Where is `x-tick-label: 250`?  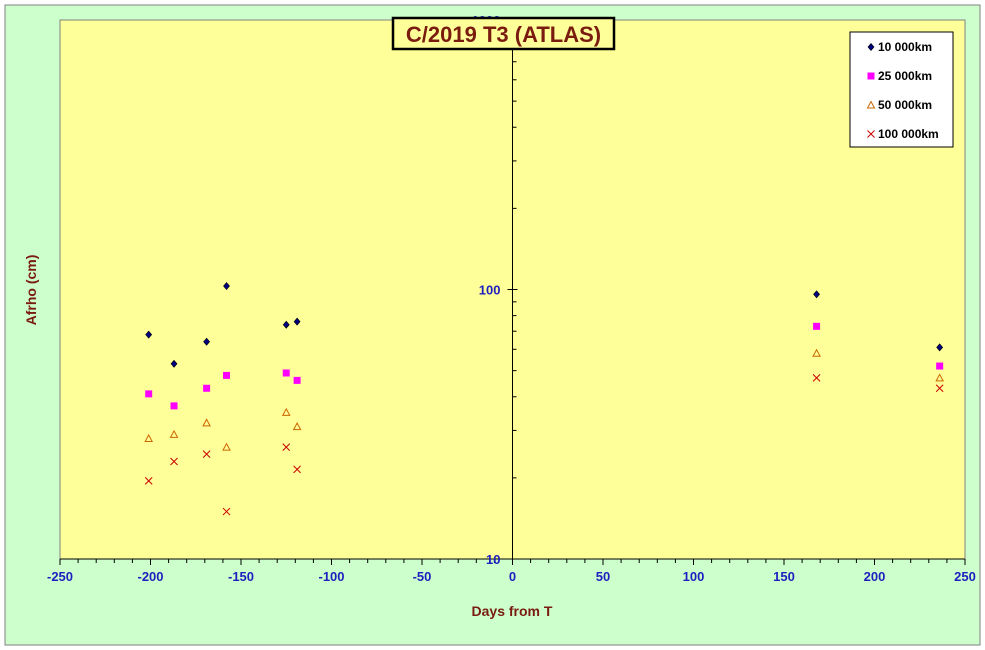 x-tick-label: 250 is located at coordinates (965, 576).